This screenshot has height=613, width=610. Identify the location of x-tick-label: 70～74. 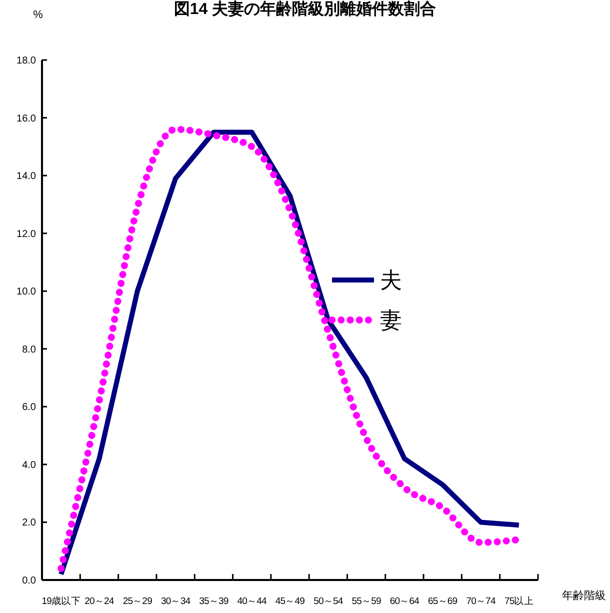
(481, 601).